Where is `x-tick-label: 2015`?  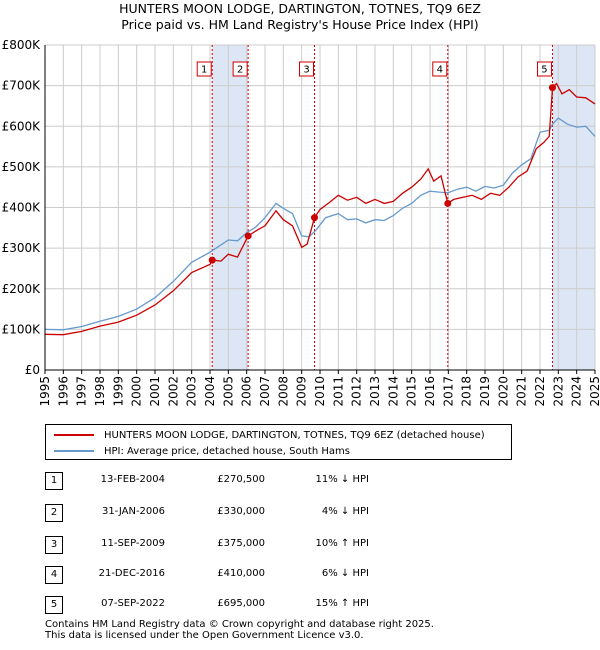 x-tick-label: 2015 is located at coordinates (412, 391).